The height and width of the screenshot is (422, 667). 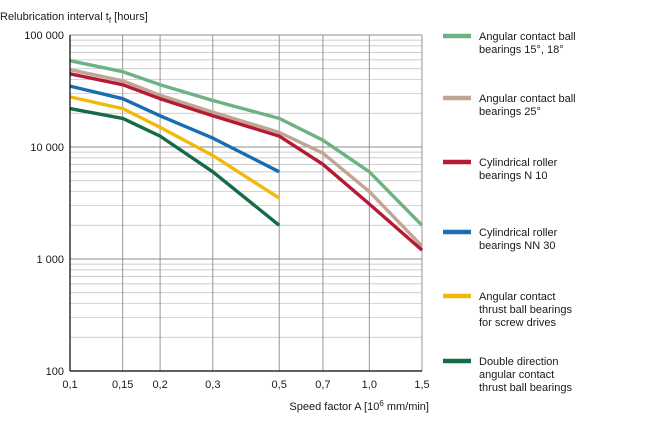 I want to click on y-tick-label: 1 000, so click(x=50, y=260).